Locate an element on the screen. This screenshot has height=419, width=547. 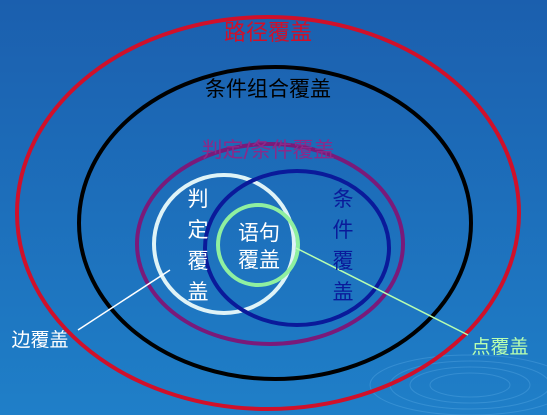
condition-char: 覆 is located at coordinates (343, 261).